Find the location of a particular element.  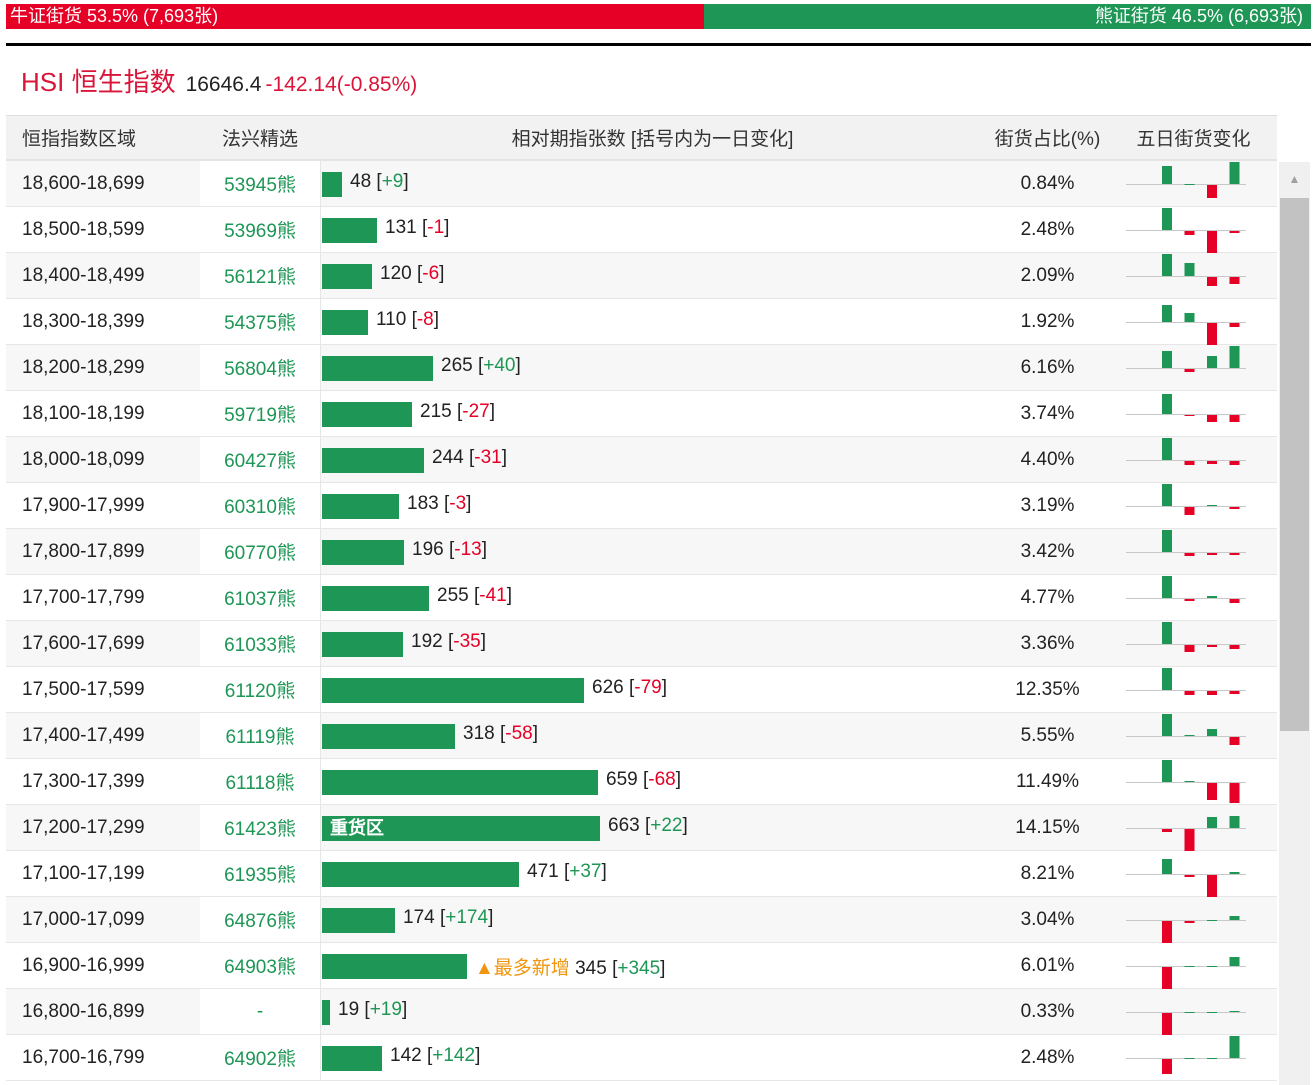

recommended-warrant-link: 64902熊 is located at coordinates (260, 1057).